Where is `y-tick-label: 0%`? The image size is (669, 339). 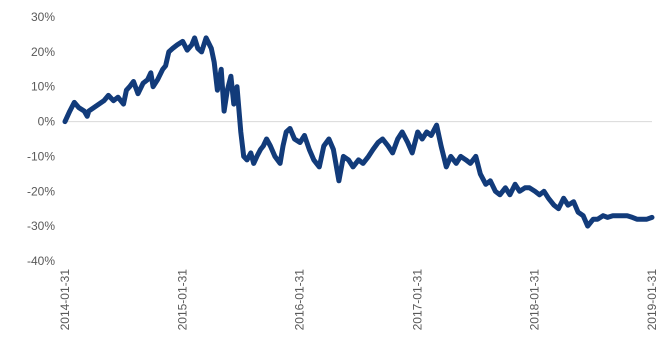 y-tick-label: 0% is located at coordinates (47, 122).